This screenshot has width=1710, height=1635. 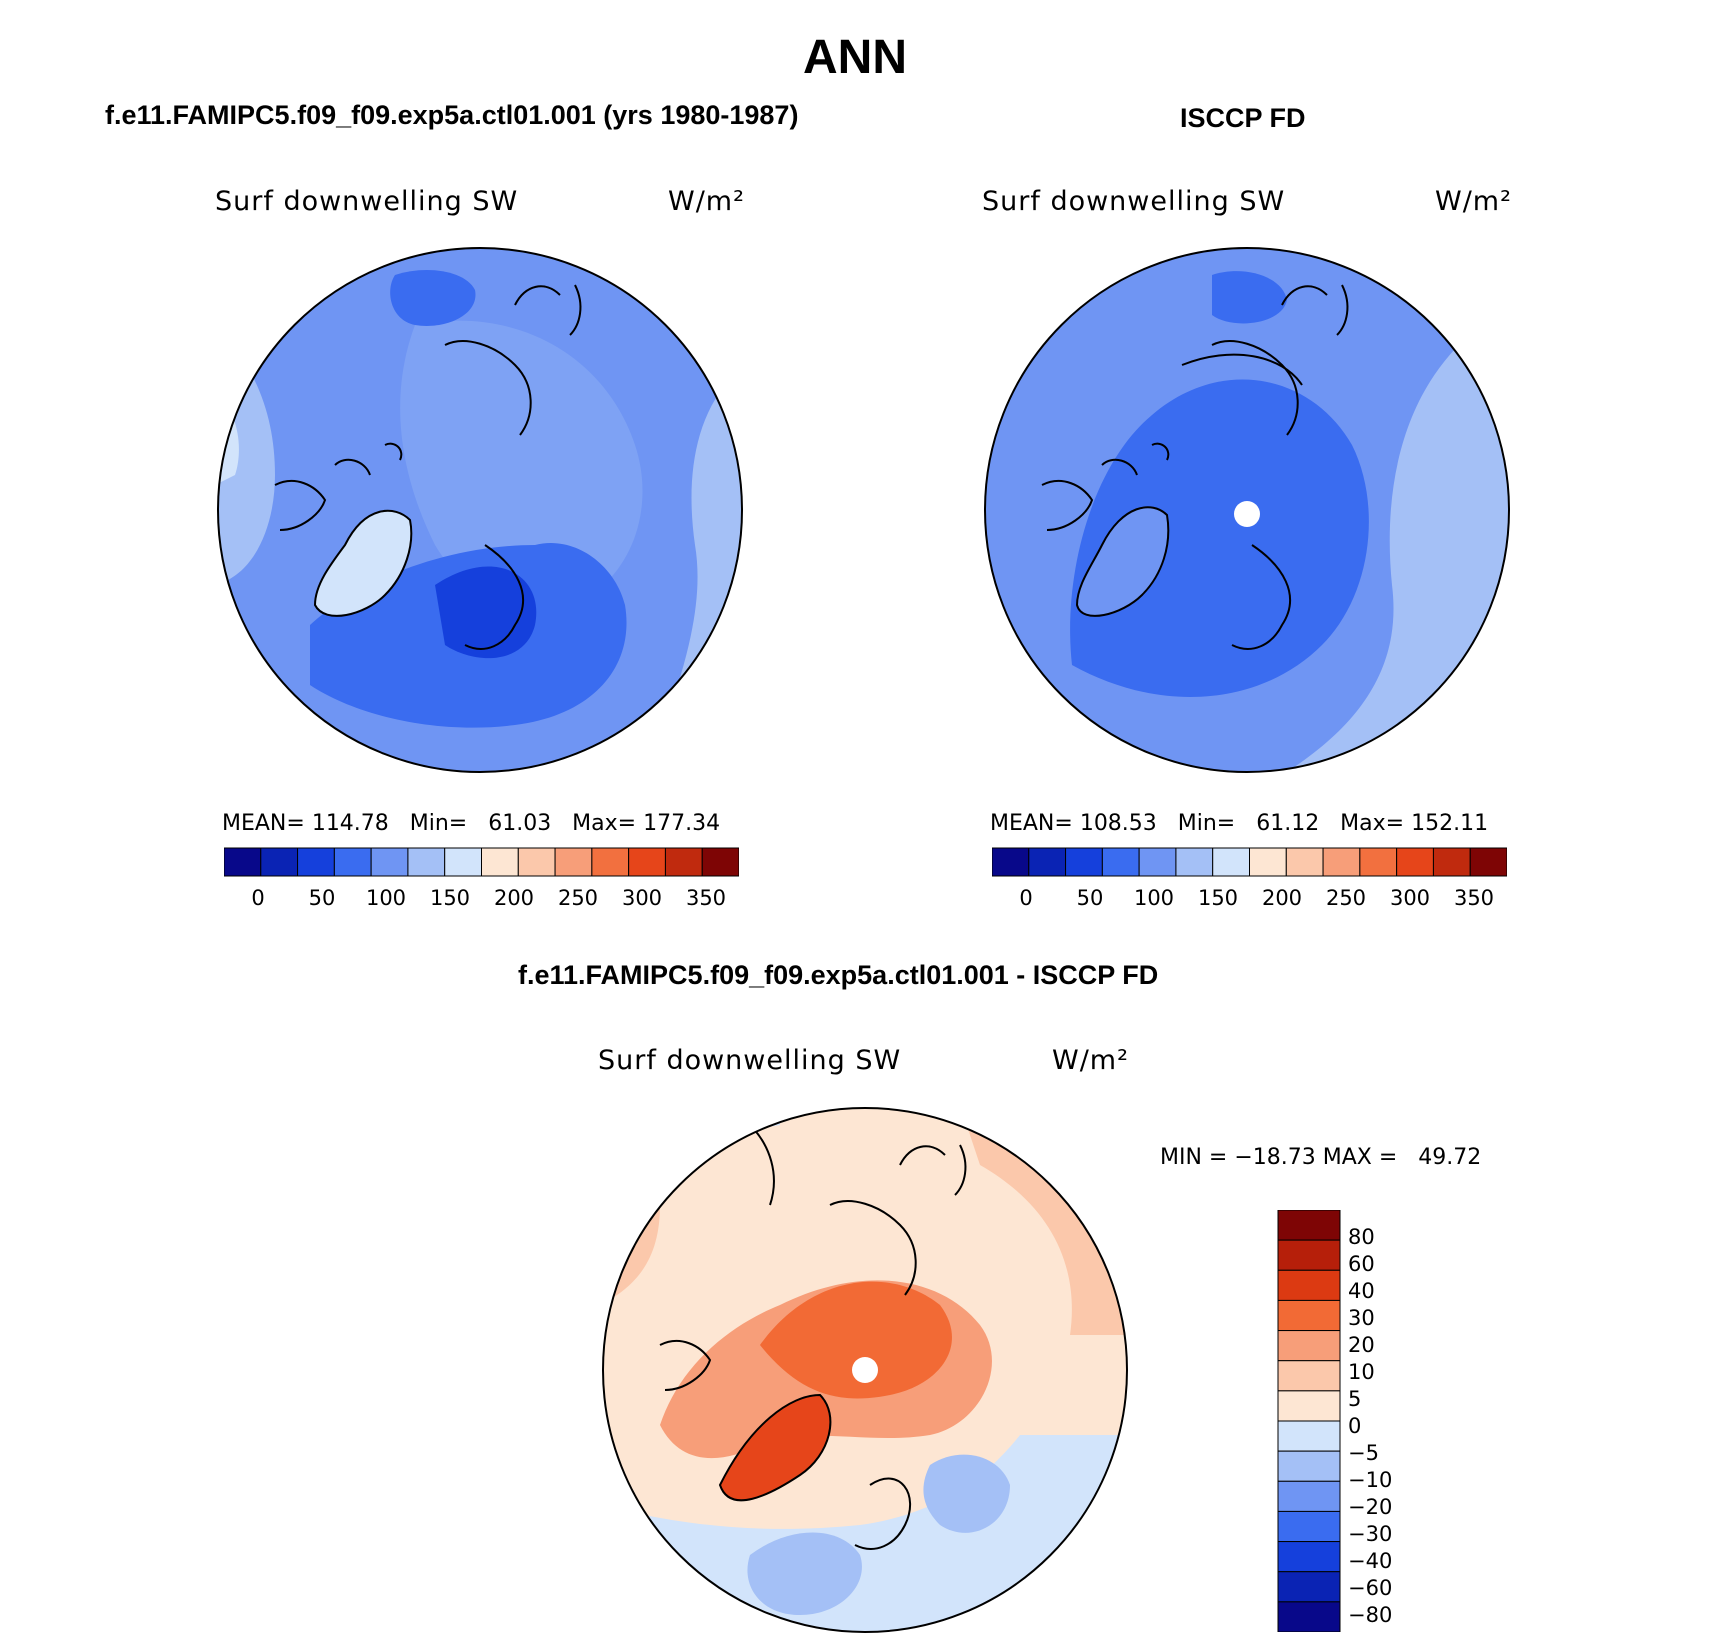 What do you see at coordinates (750, 1060) in the screenshot?
I see `variable-label-diff: Surf downwelling SW` at bounding box center [750, 1060].